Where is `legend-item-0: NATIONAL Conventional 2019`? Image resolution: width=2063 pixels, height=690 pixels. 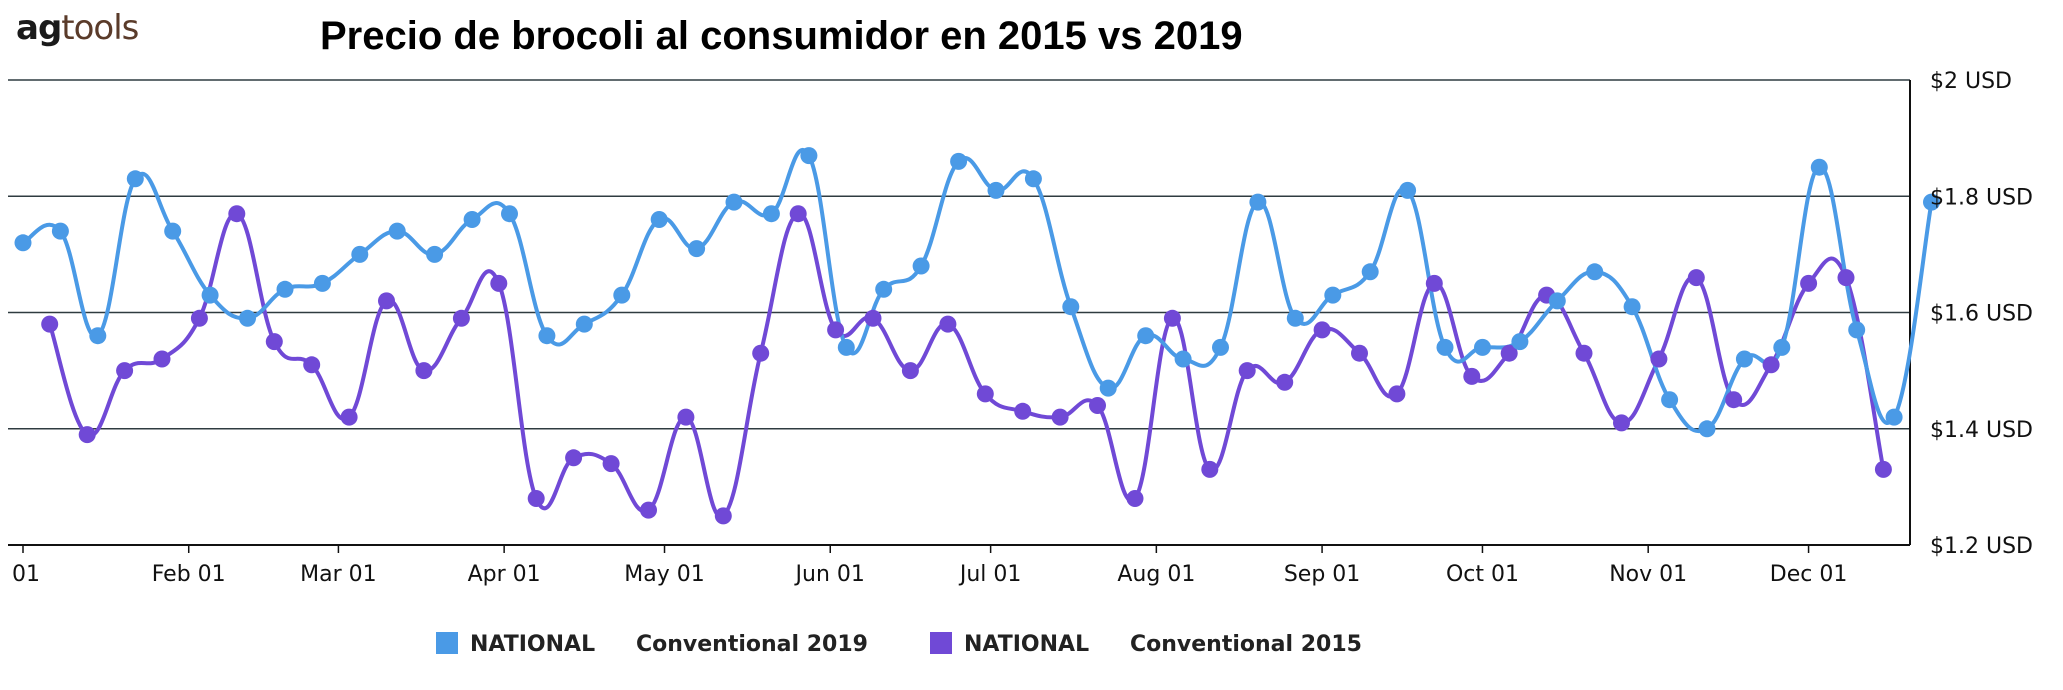 legend-item-0: NATIONAL Conventional 2019 is located at coordinates (652, 644).